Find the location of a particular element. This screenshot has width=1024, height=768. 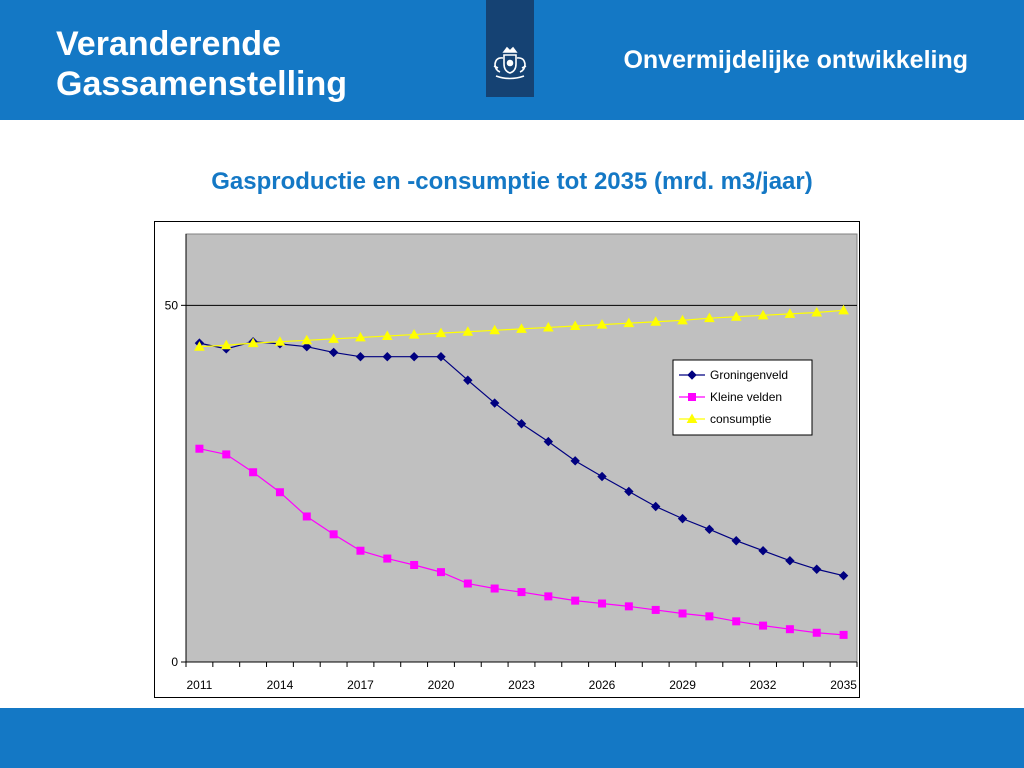

x-tick-label: 2032 is located at coordinates (763, 685).